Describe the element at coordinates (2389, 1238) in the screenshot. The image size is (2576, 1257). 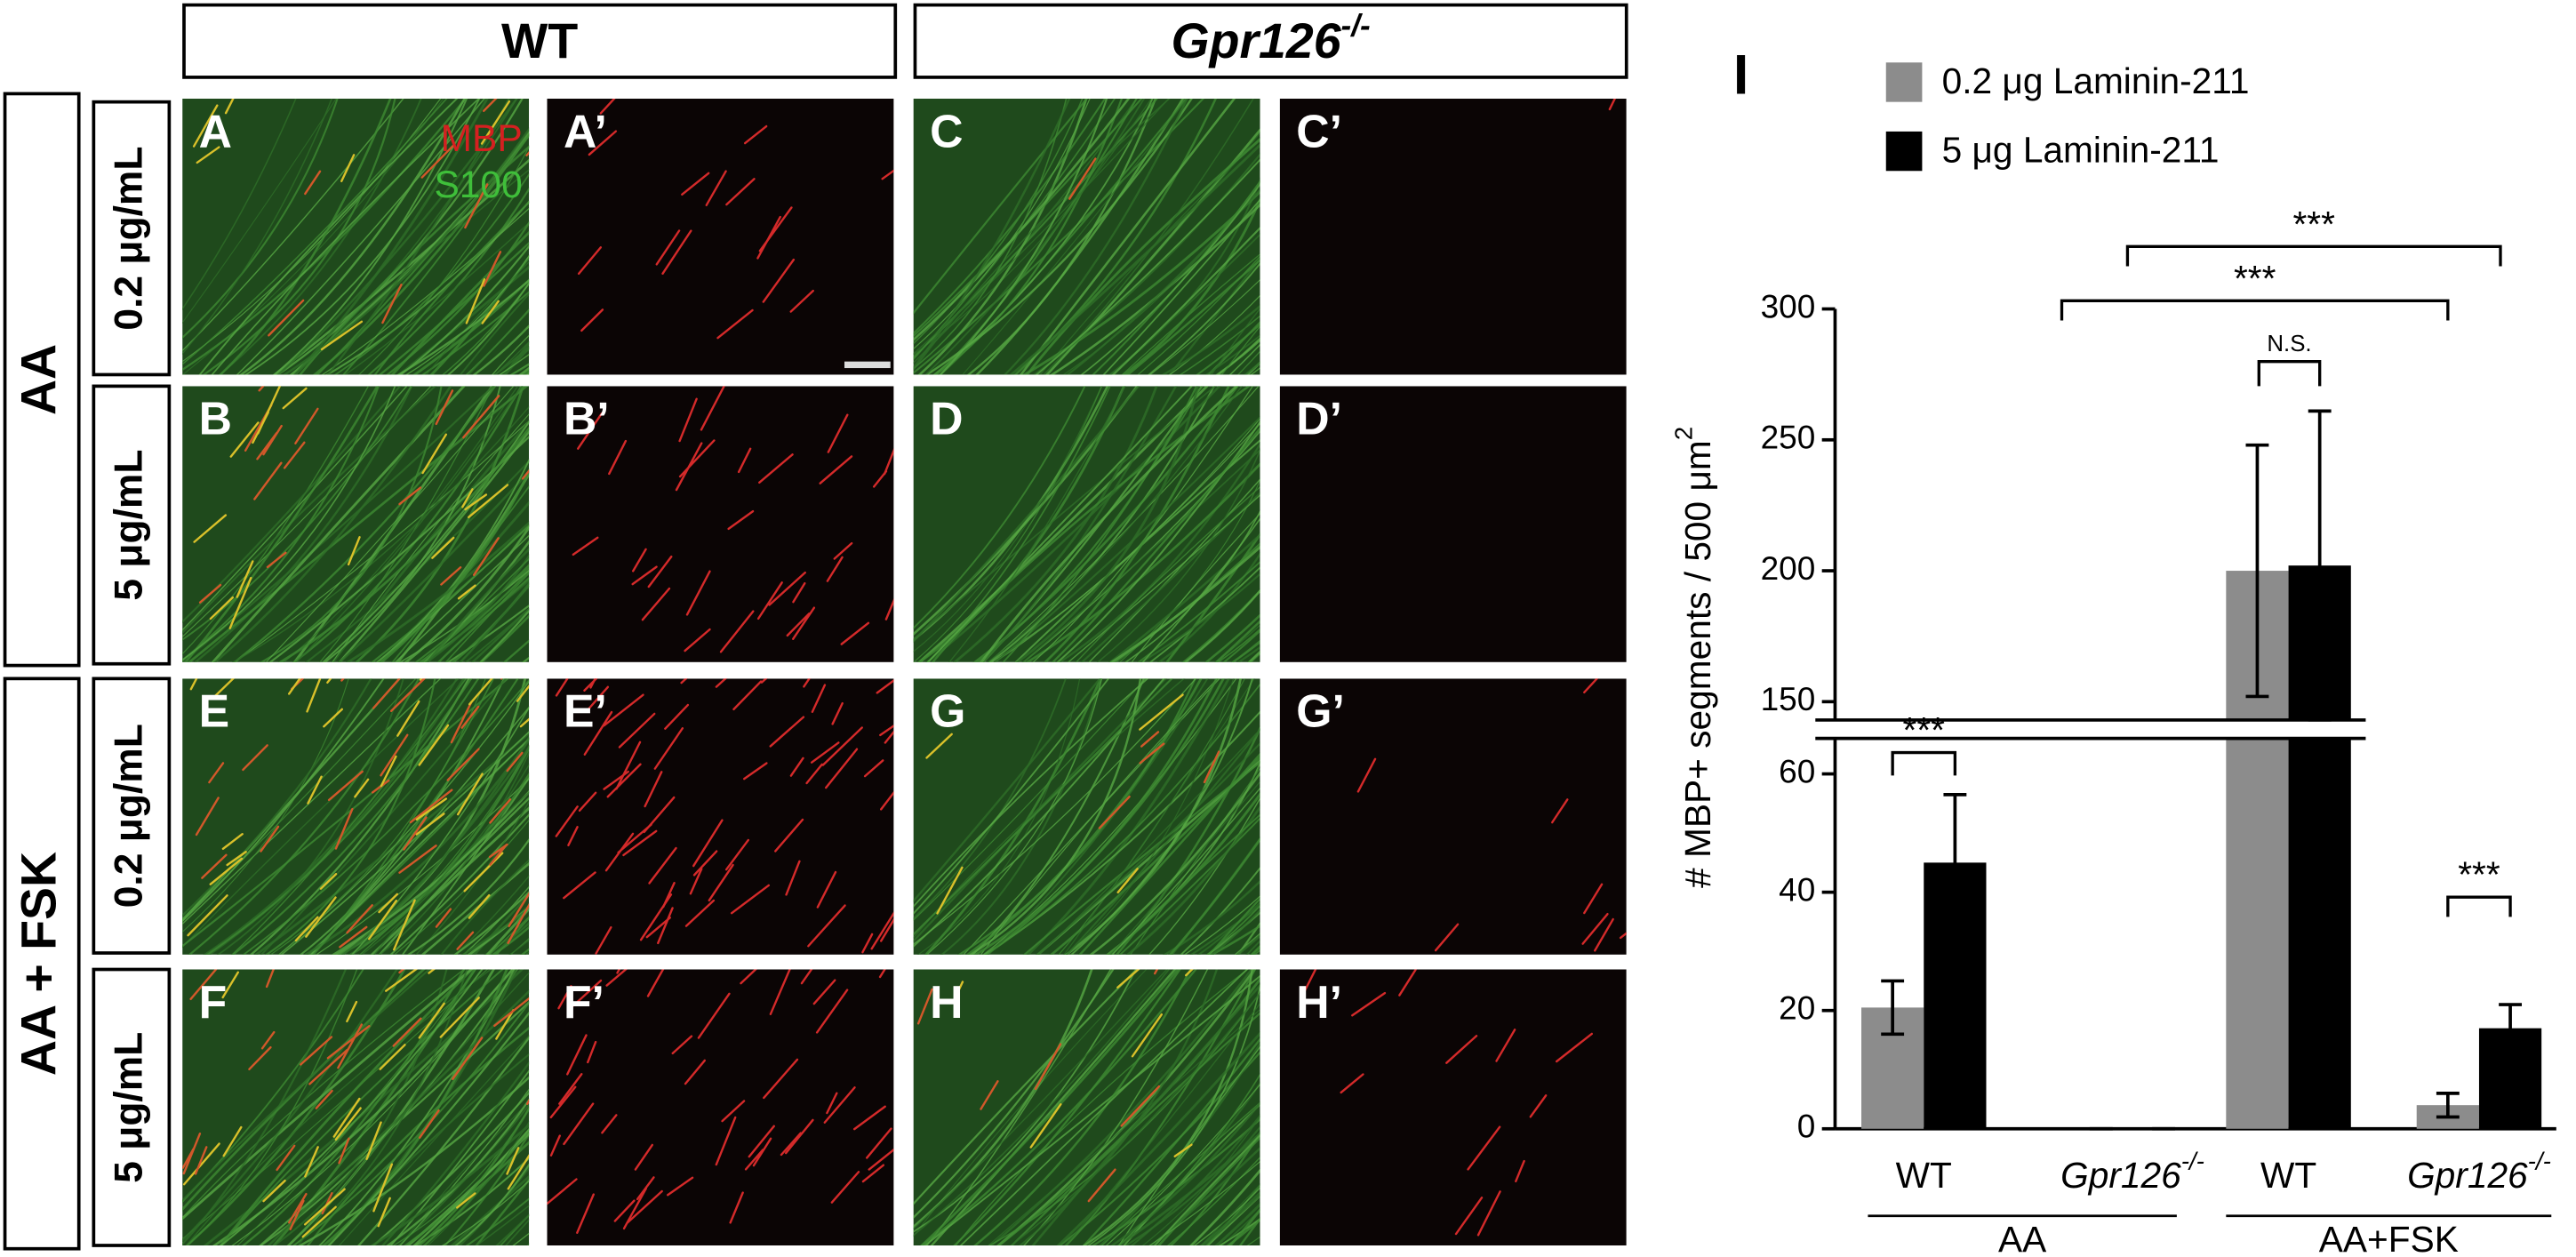
I see `group-label: AA+FSK` at that location.